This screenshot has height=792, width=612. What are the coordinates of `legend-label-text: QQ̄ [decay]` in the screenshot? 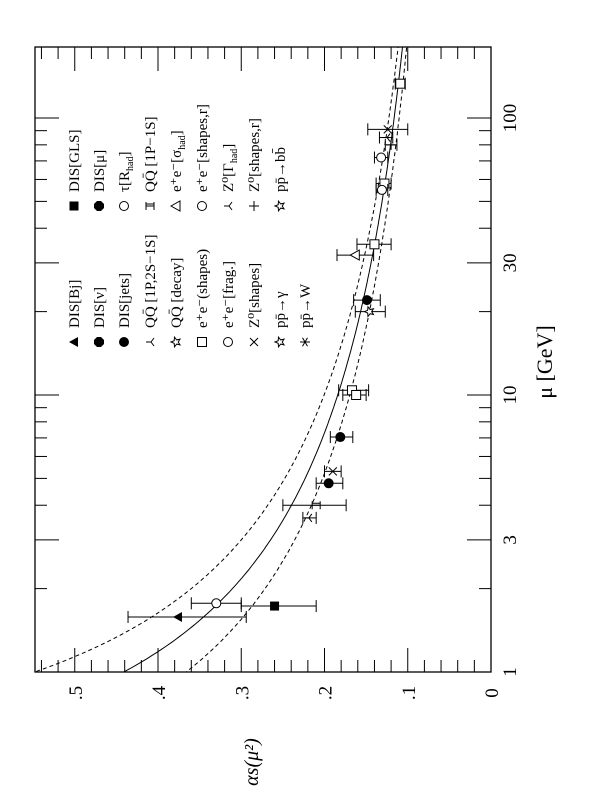 It's located at (177, 293).